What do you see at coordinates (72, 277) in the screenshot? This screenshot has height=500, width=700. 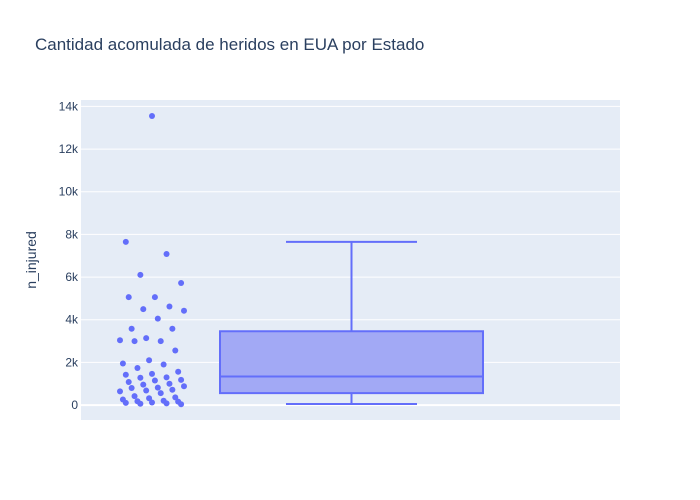 I see `y-tick-label: 6k` at bounding box center [72, 277].